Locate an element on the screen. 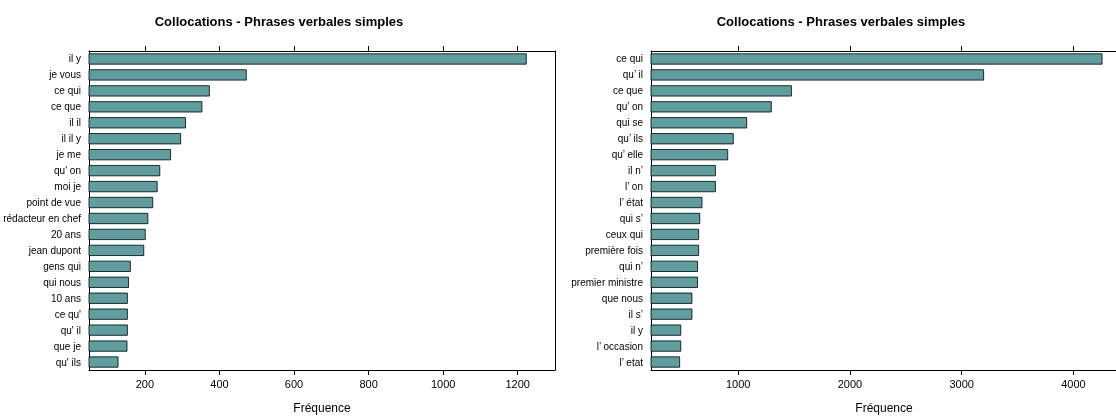 This screenshot has width=1116, height=419. y-tick-label: je vous is located at coordinates (64, 75).